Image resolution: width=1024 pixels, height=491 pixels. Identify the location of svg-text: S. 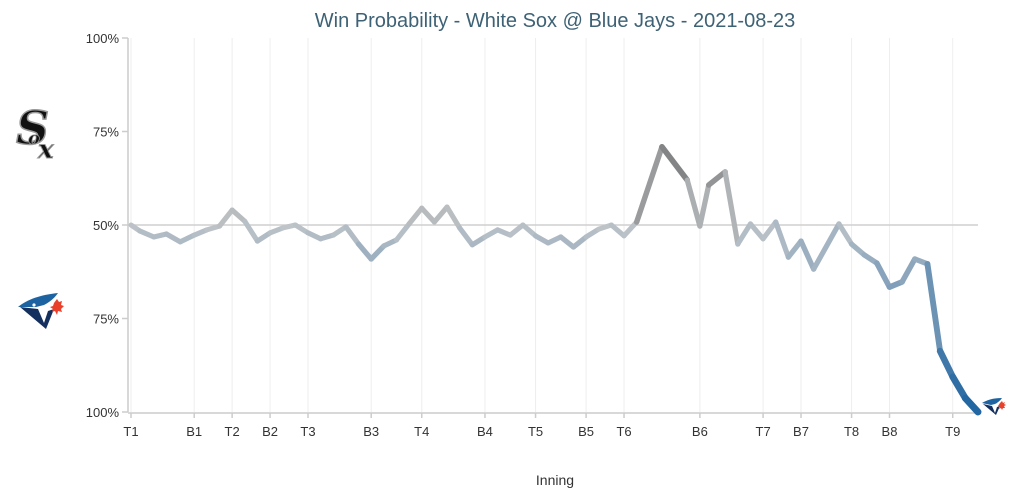
(32, 128).